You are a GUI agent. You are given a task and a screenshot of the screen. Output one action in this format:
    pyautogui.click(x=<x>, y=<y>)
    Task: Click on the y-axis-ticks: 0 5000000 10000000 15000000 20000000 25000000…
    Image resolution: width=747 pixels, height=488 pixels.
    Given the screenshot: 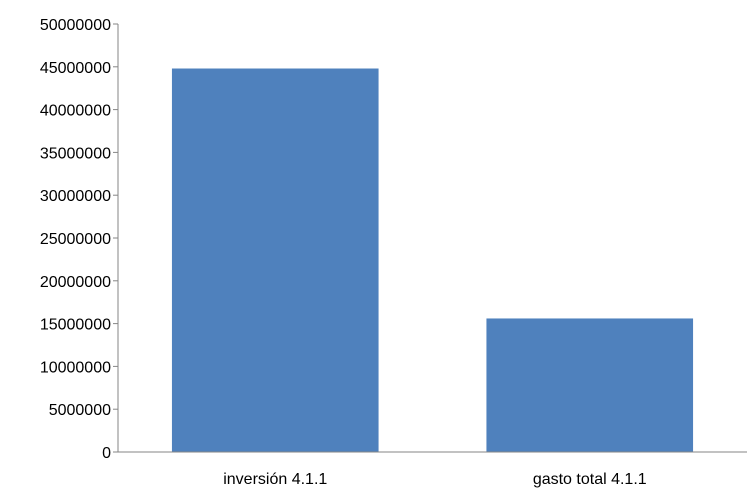 What is the action you would take?
    pyautogui.click(x=79, y=239)
    